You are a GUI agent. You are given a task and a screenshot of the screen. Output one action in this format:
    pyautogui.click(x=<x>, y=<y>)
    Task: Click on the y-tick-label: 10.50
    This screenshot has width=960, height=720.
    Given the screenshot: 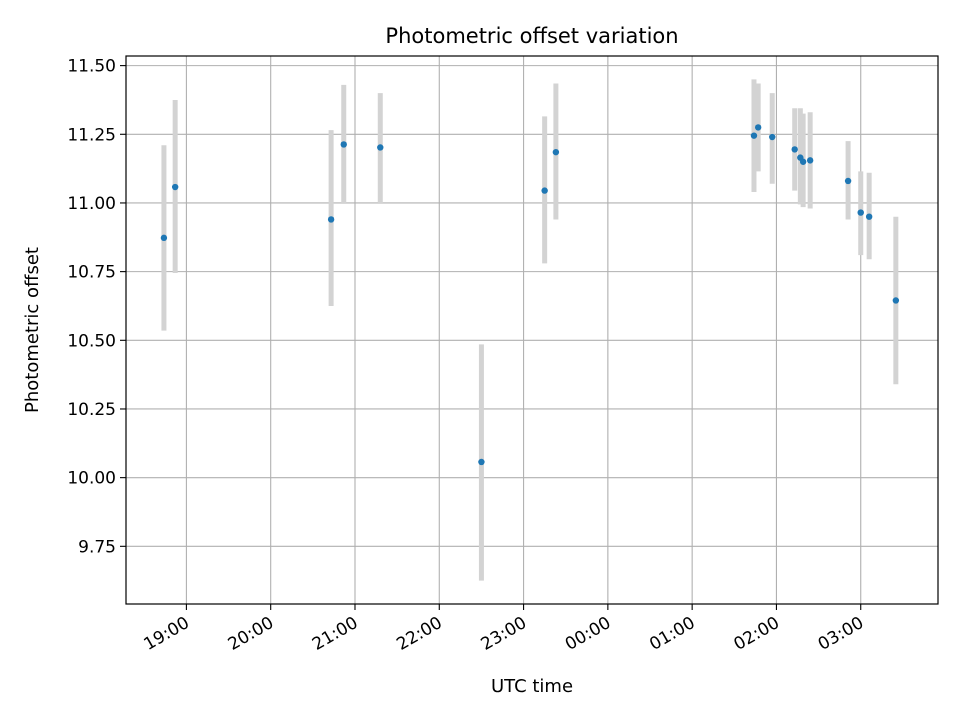 What is the action you would take?
    pyautogui.click(x=91, y=341)
    